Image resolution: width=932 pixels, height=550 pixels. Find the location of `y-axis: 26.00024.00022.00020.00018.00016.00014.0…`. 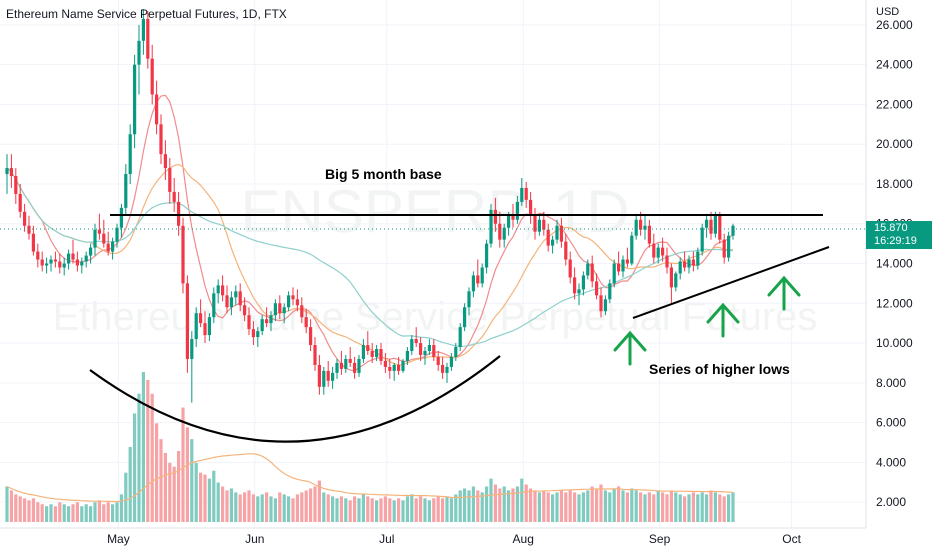

y-axis: 26.00024.00022.00020.00018.00016.00014.0… is located at coordinates (889, 264).